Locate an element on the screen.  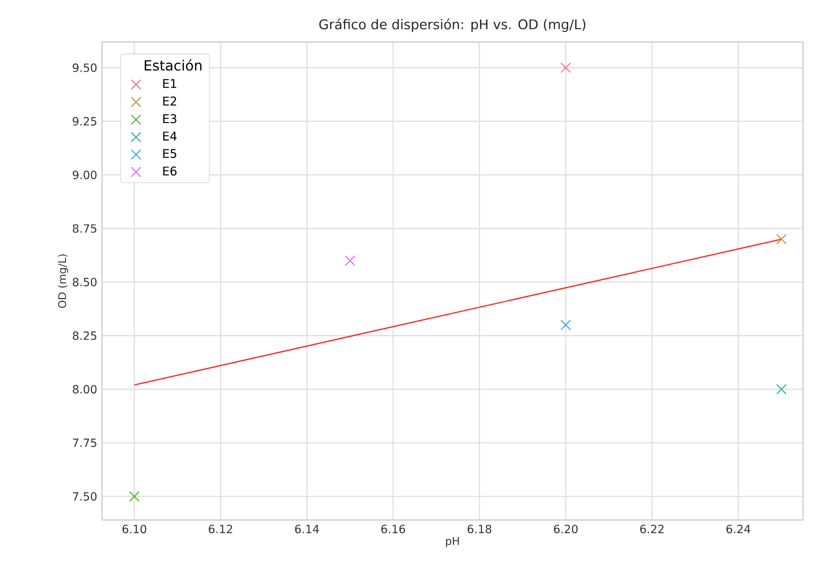
legend-label: E2 is located at coordinates (169, 101).